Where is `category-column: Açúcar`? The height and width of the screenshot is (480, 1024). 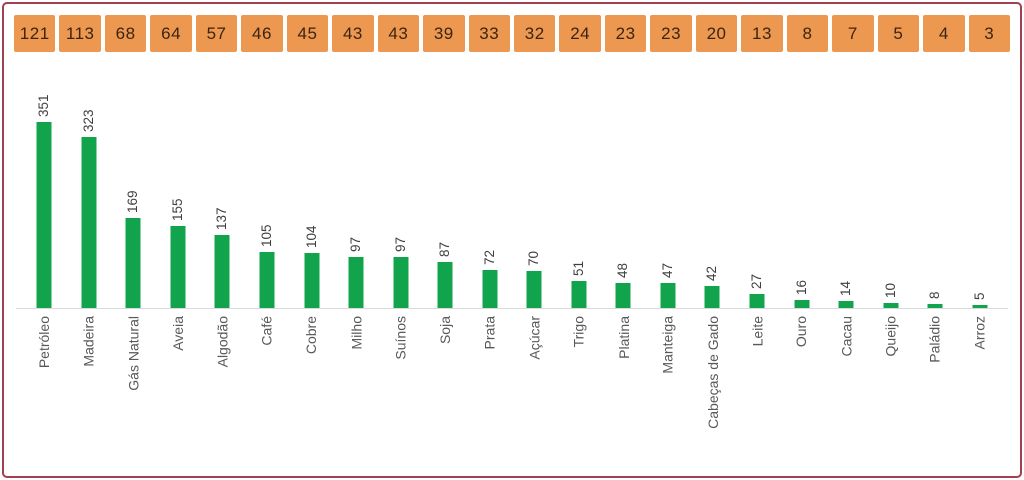
category-column: Açúcar is located at coordinates (534, 391).